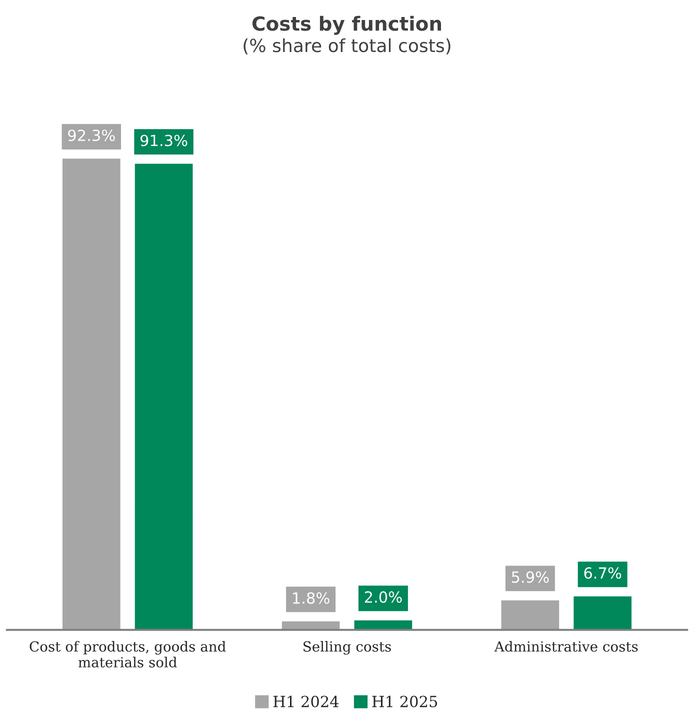 This screenshot has height=724, width=694. I want to click on chart-title: Costs by function, so click(346, 25).